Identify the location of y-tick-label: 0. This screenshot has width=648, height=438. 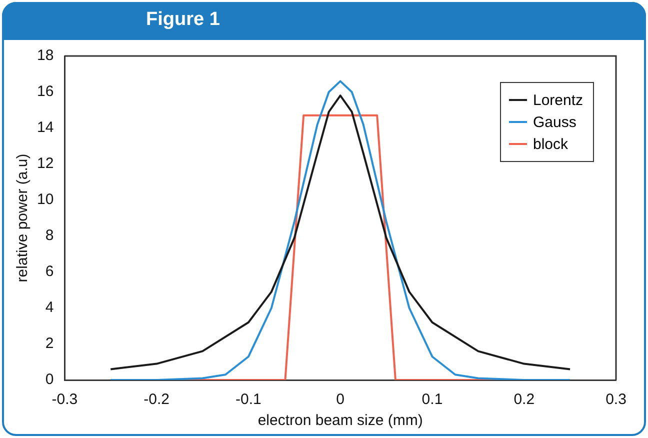
(49, 379).